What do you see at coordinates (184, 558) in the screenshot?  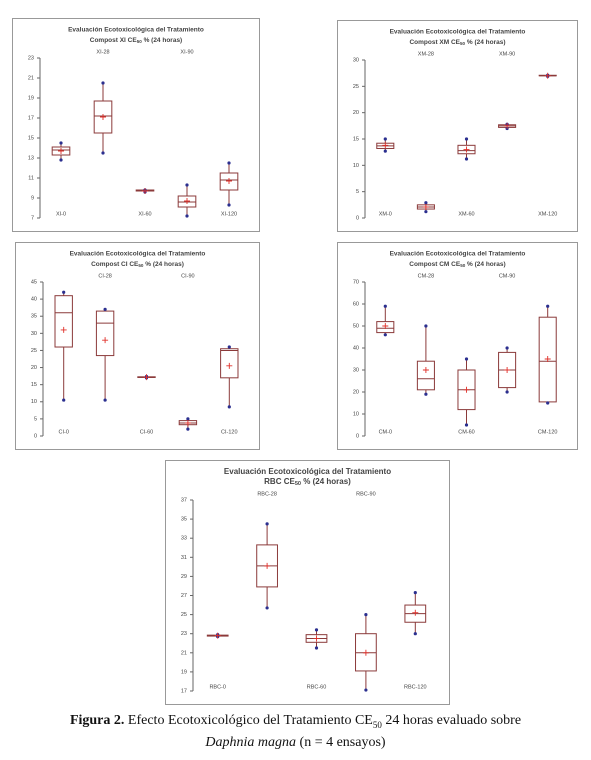 I see `y-tick-label: 31` at bounding box center [184, 558].